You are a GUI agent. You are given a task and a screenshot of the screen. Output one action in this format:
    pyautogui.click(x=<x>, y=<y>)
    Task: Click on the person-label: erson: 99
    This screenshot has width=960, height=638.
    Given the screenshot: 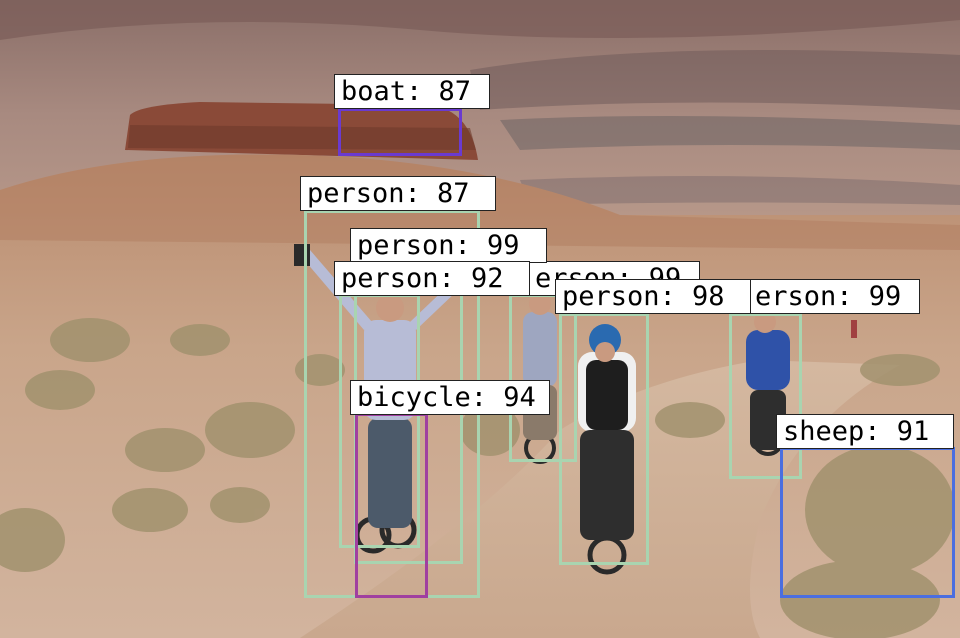 What is the action you would take?
    pyautogui.click(x=834, y=296)
    